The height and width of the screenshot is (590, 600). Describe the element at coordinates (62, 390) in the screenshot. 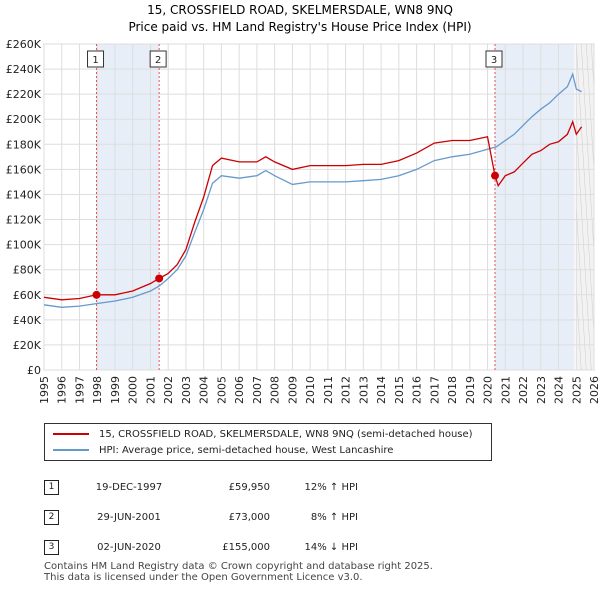

I see `x-tick-label: 1996` at that location.